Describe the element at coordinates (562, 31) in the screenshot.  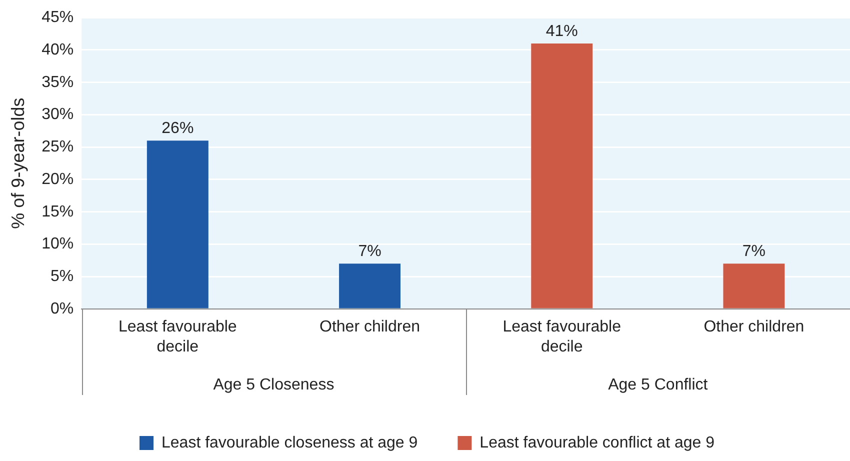
I see `data-label: 41%` at that location.